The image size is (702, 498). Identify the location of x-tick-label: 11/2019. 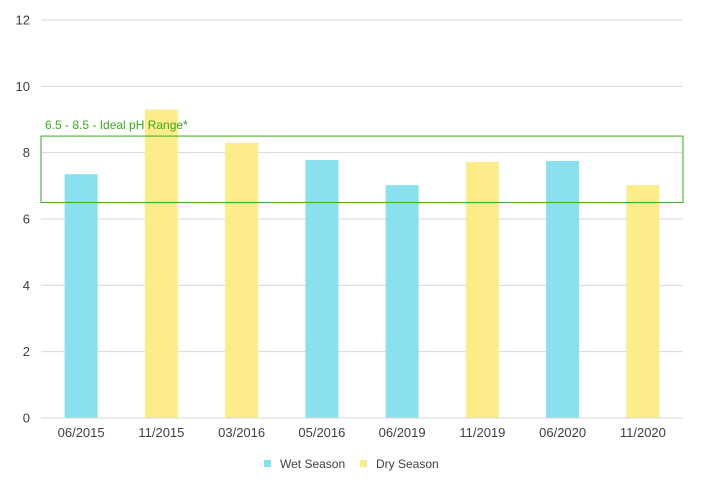
(482, 432).